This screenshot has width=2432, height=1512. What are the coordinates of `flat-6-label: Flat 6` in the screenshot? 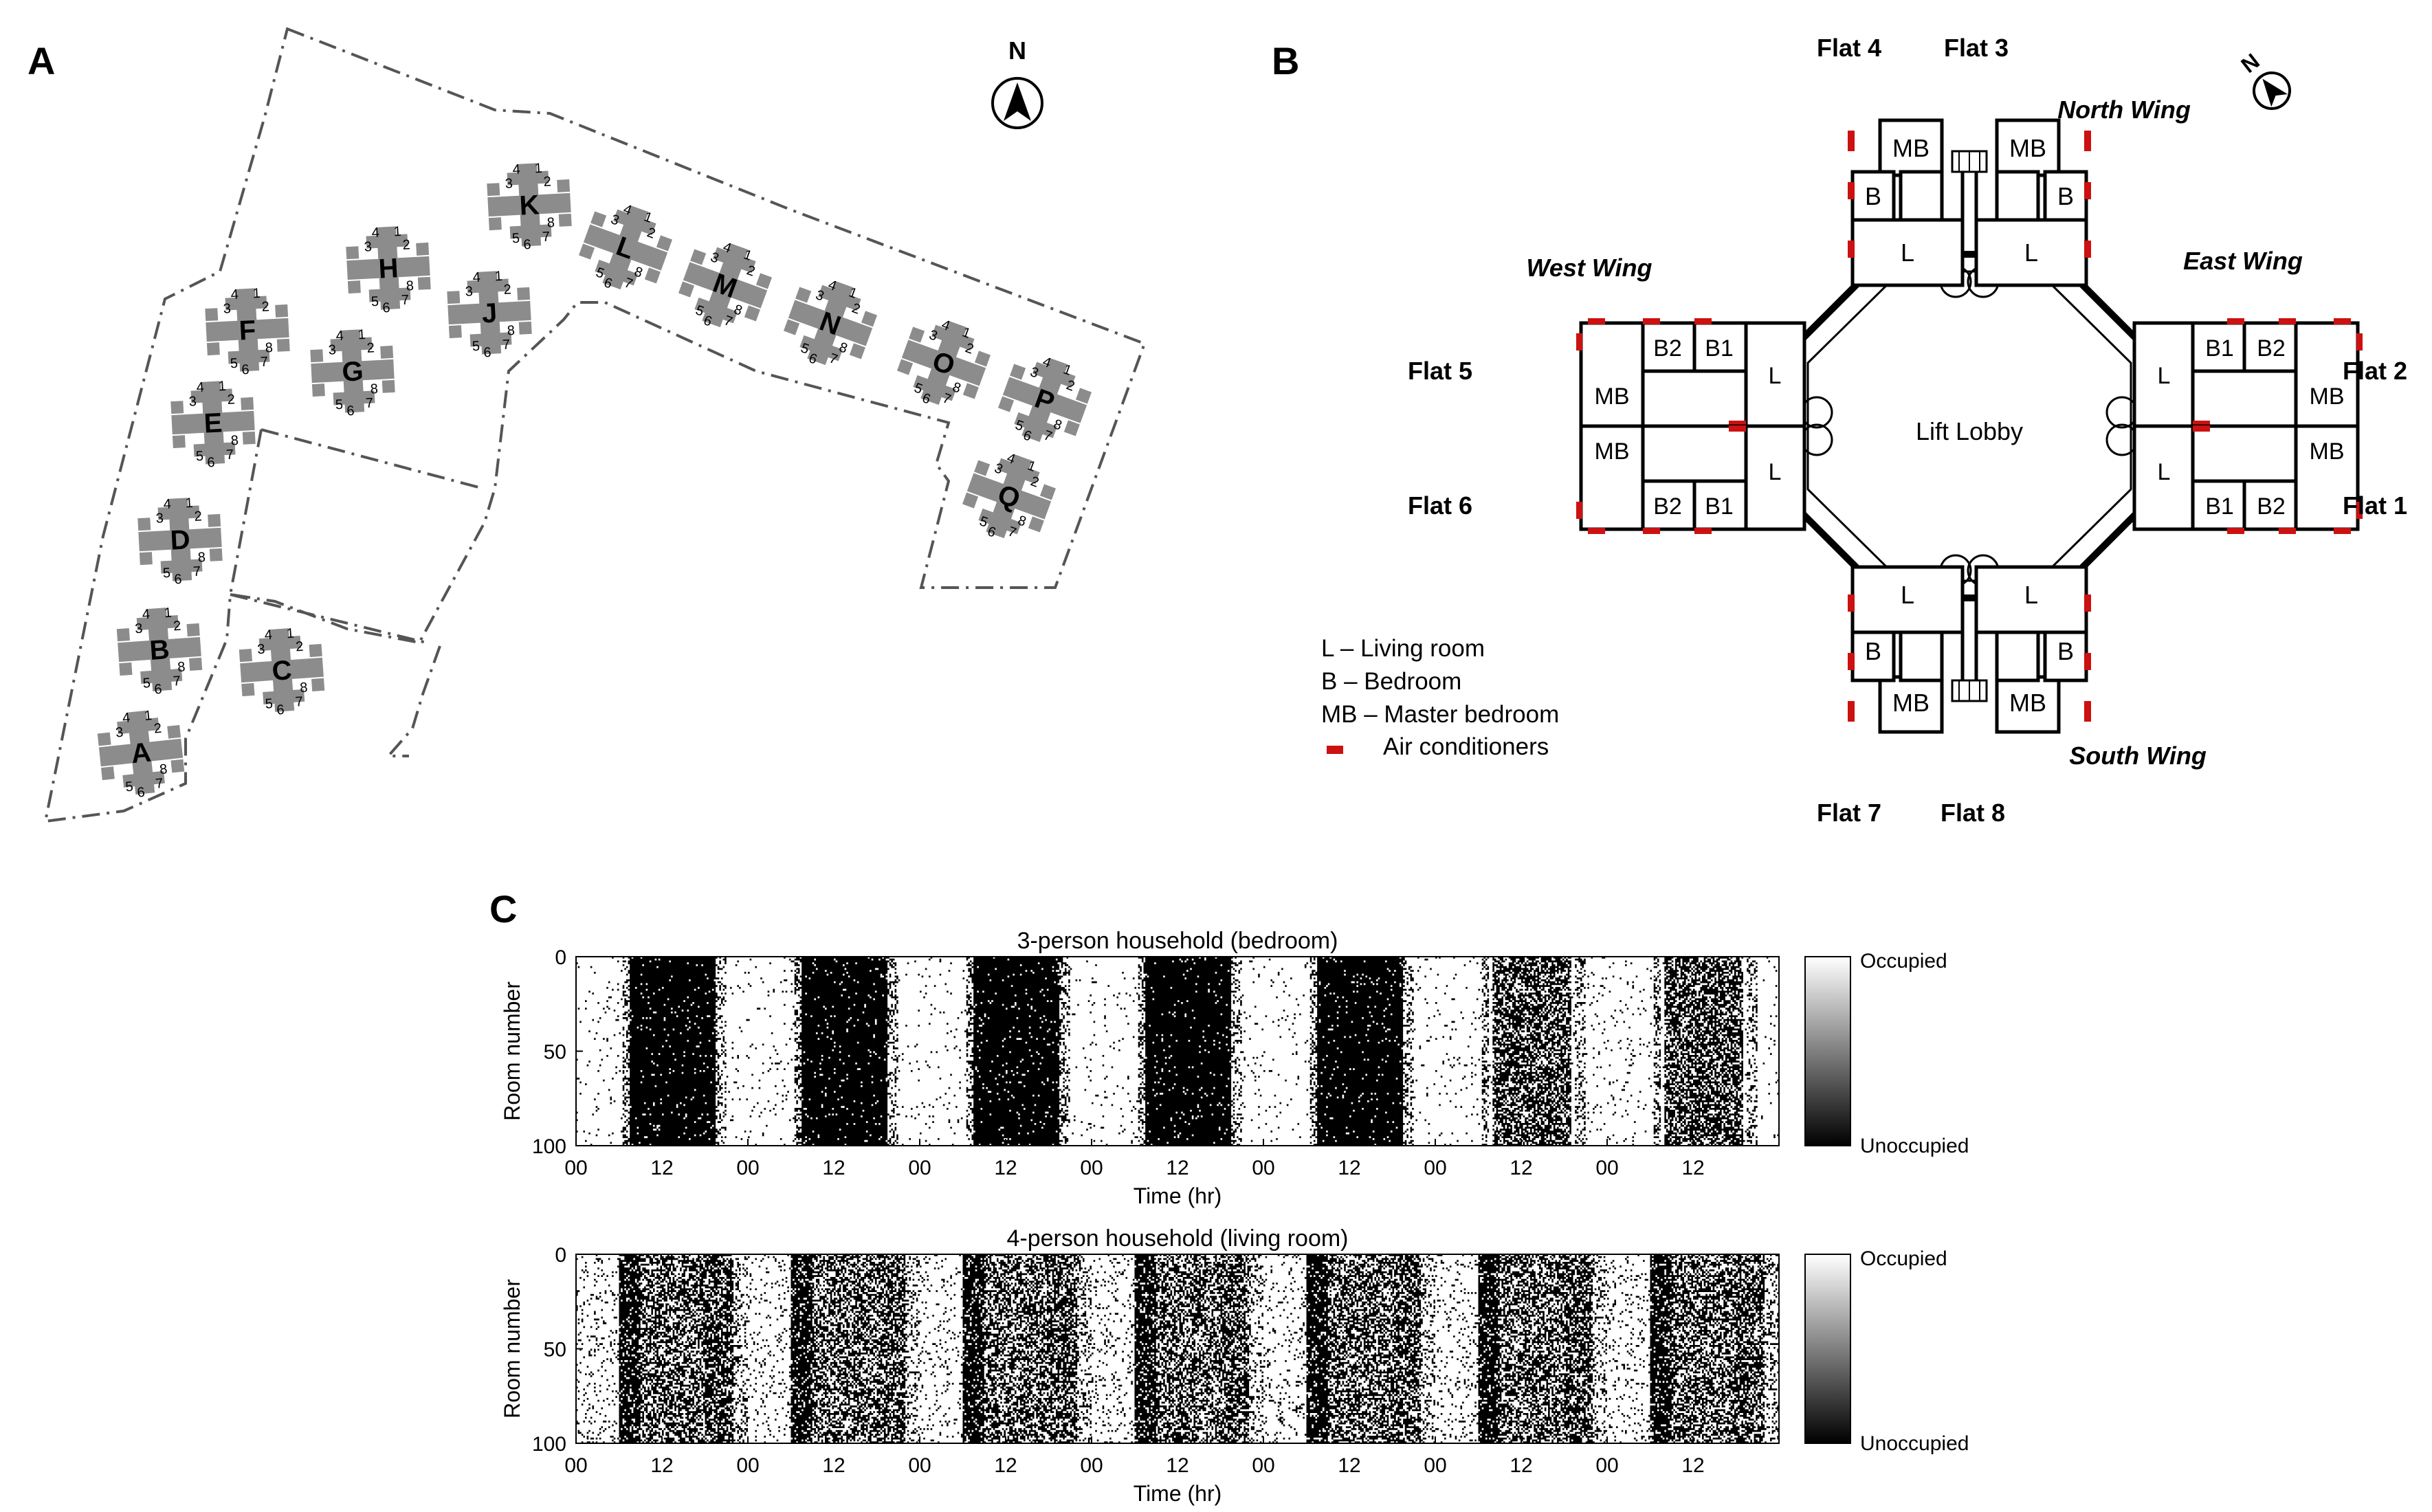 It's located at (1440, 505).